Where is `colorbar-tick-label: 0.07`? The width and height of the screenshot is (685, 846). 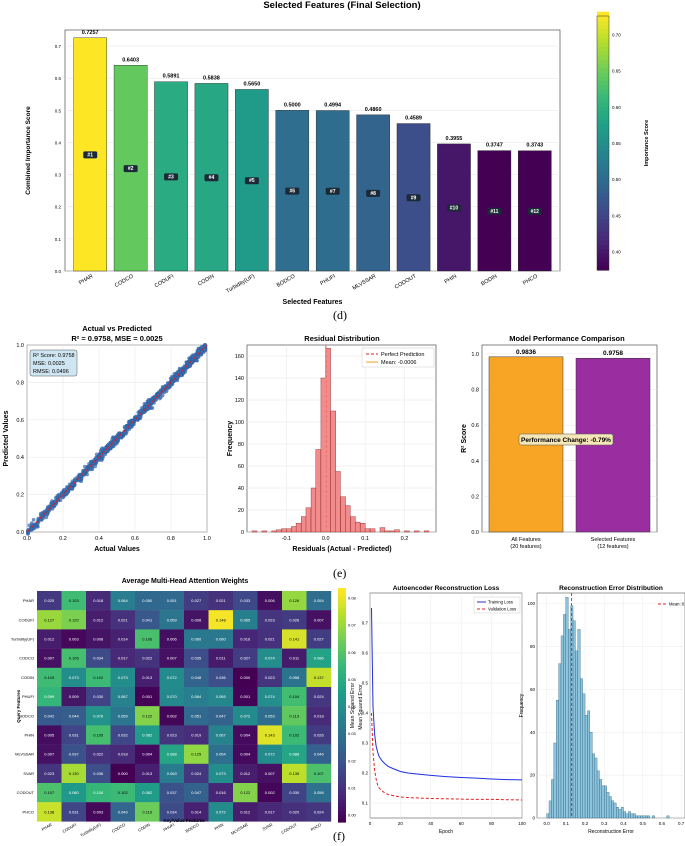 colorbar-tick-label: 0.07 is located at coordinates (352, 625).